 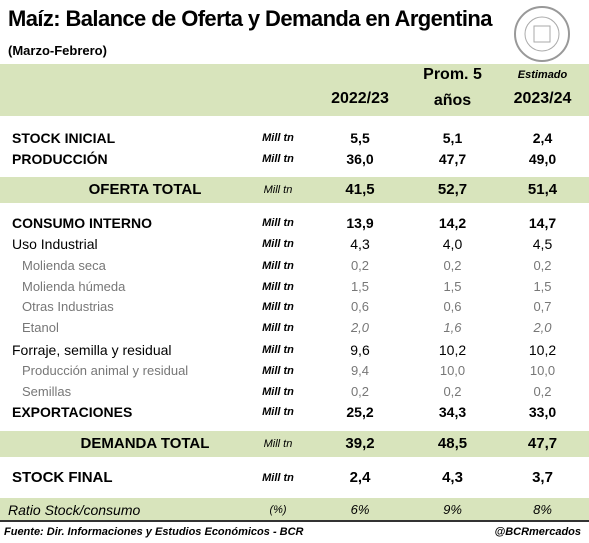 I want to click on row-value: 52,7, so click(x=452, y=189).